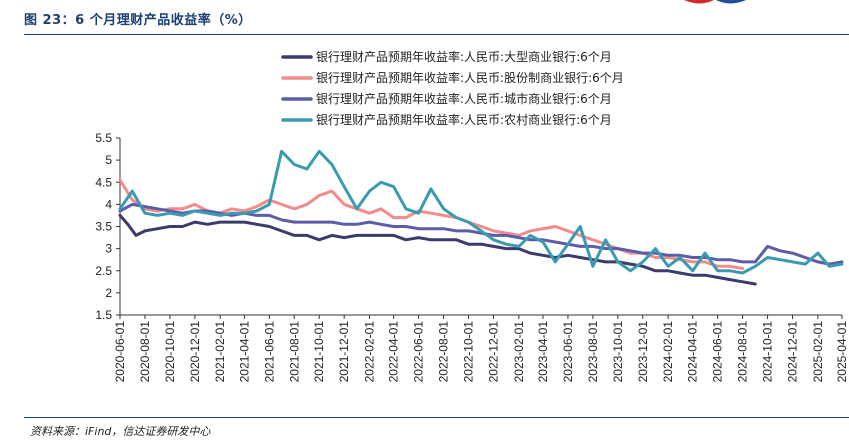  What do you see at coordinates (103, 227) in the screenshot?
I see `y-tick-label: 3.5` at bounding box center [103, 227].